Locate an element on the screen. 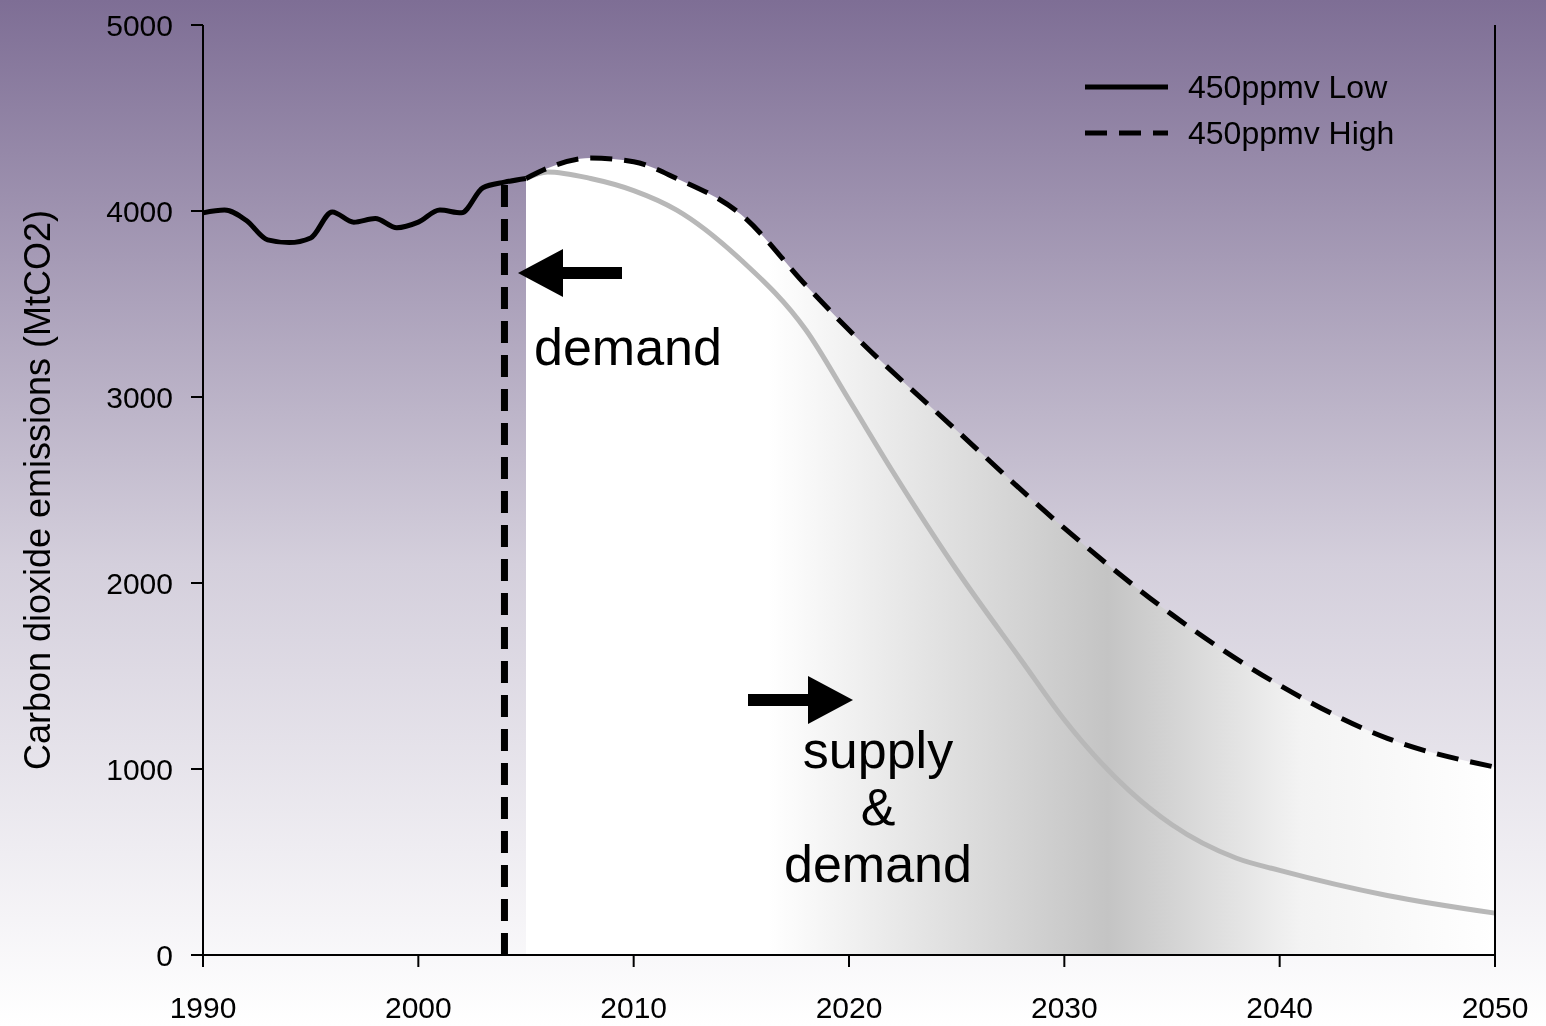 This screenshot has height=1026, width=1546. x-tick-label: 2010 is located at coordinates (634, 1007).